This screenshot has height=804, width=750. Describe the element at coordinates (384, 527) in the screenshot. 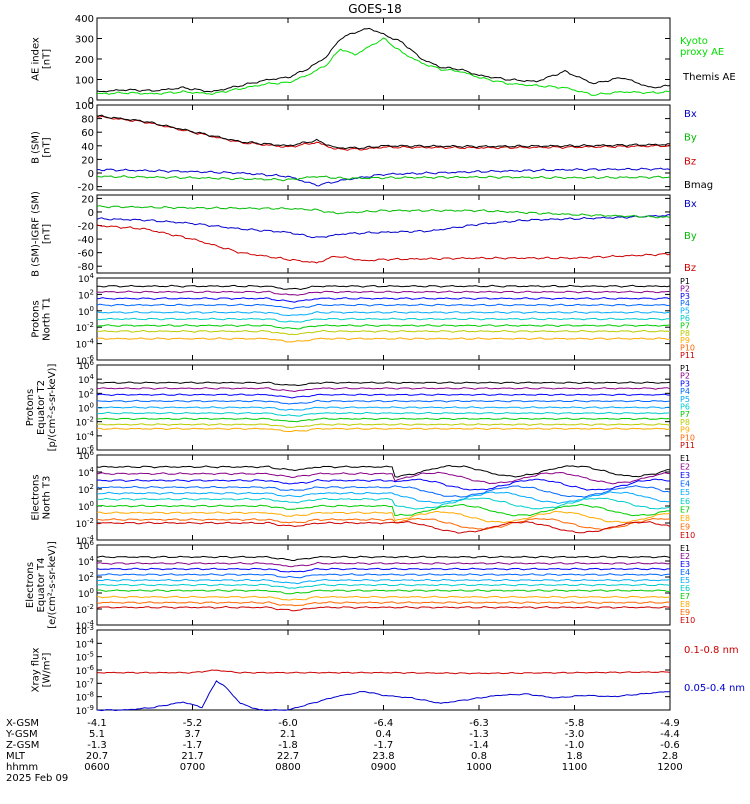

I see `channel-line-e10` at that location.